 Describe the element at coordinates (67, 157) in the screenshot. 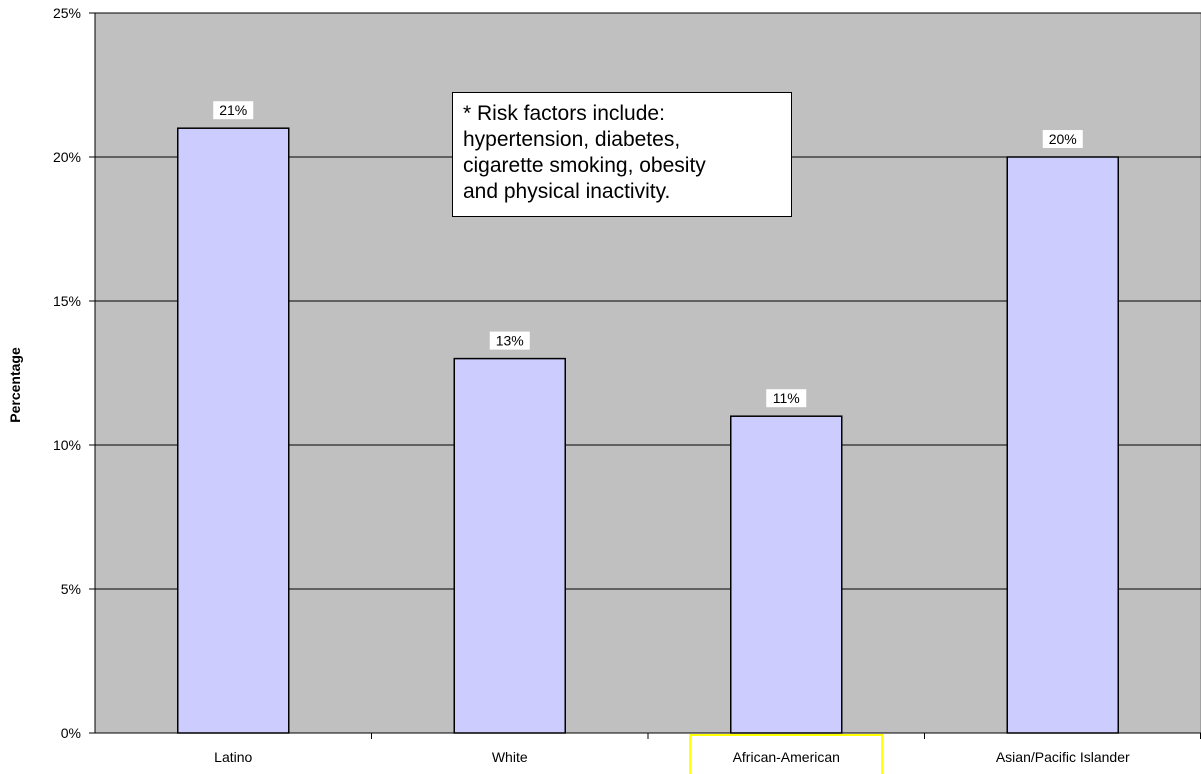

I see `y-tick-label: 20%` at that location.